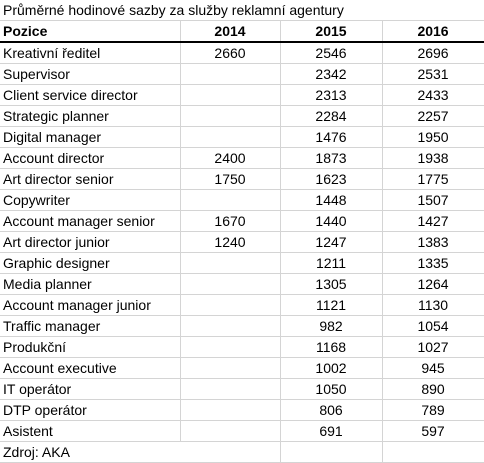 The height and width of the screenshot is (463, 484). I want to click on cell-2016: 1383, so click(433, 242).